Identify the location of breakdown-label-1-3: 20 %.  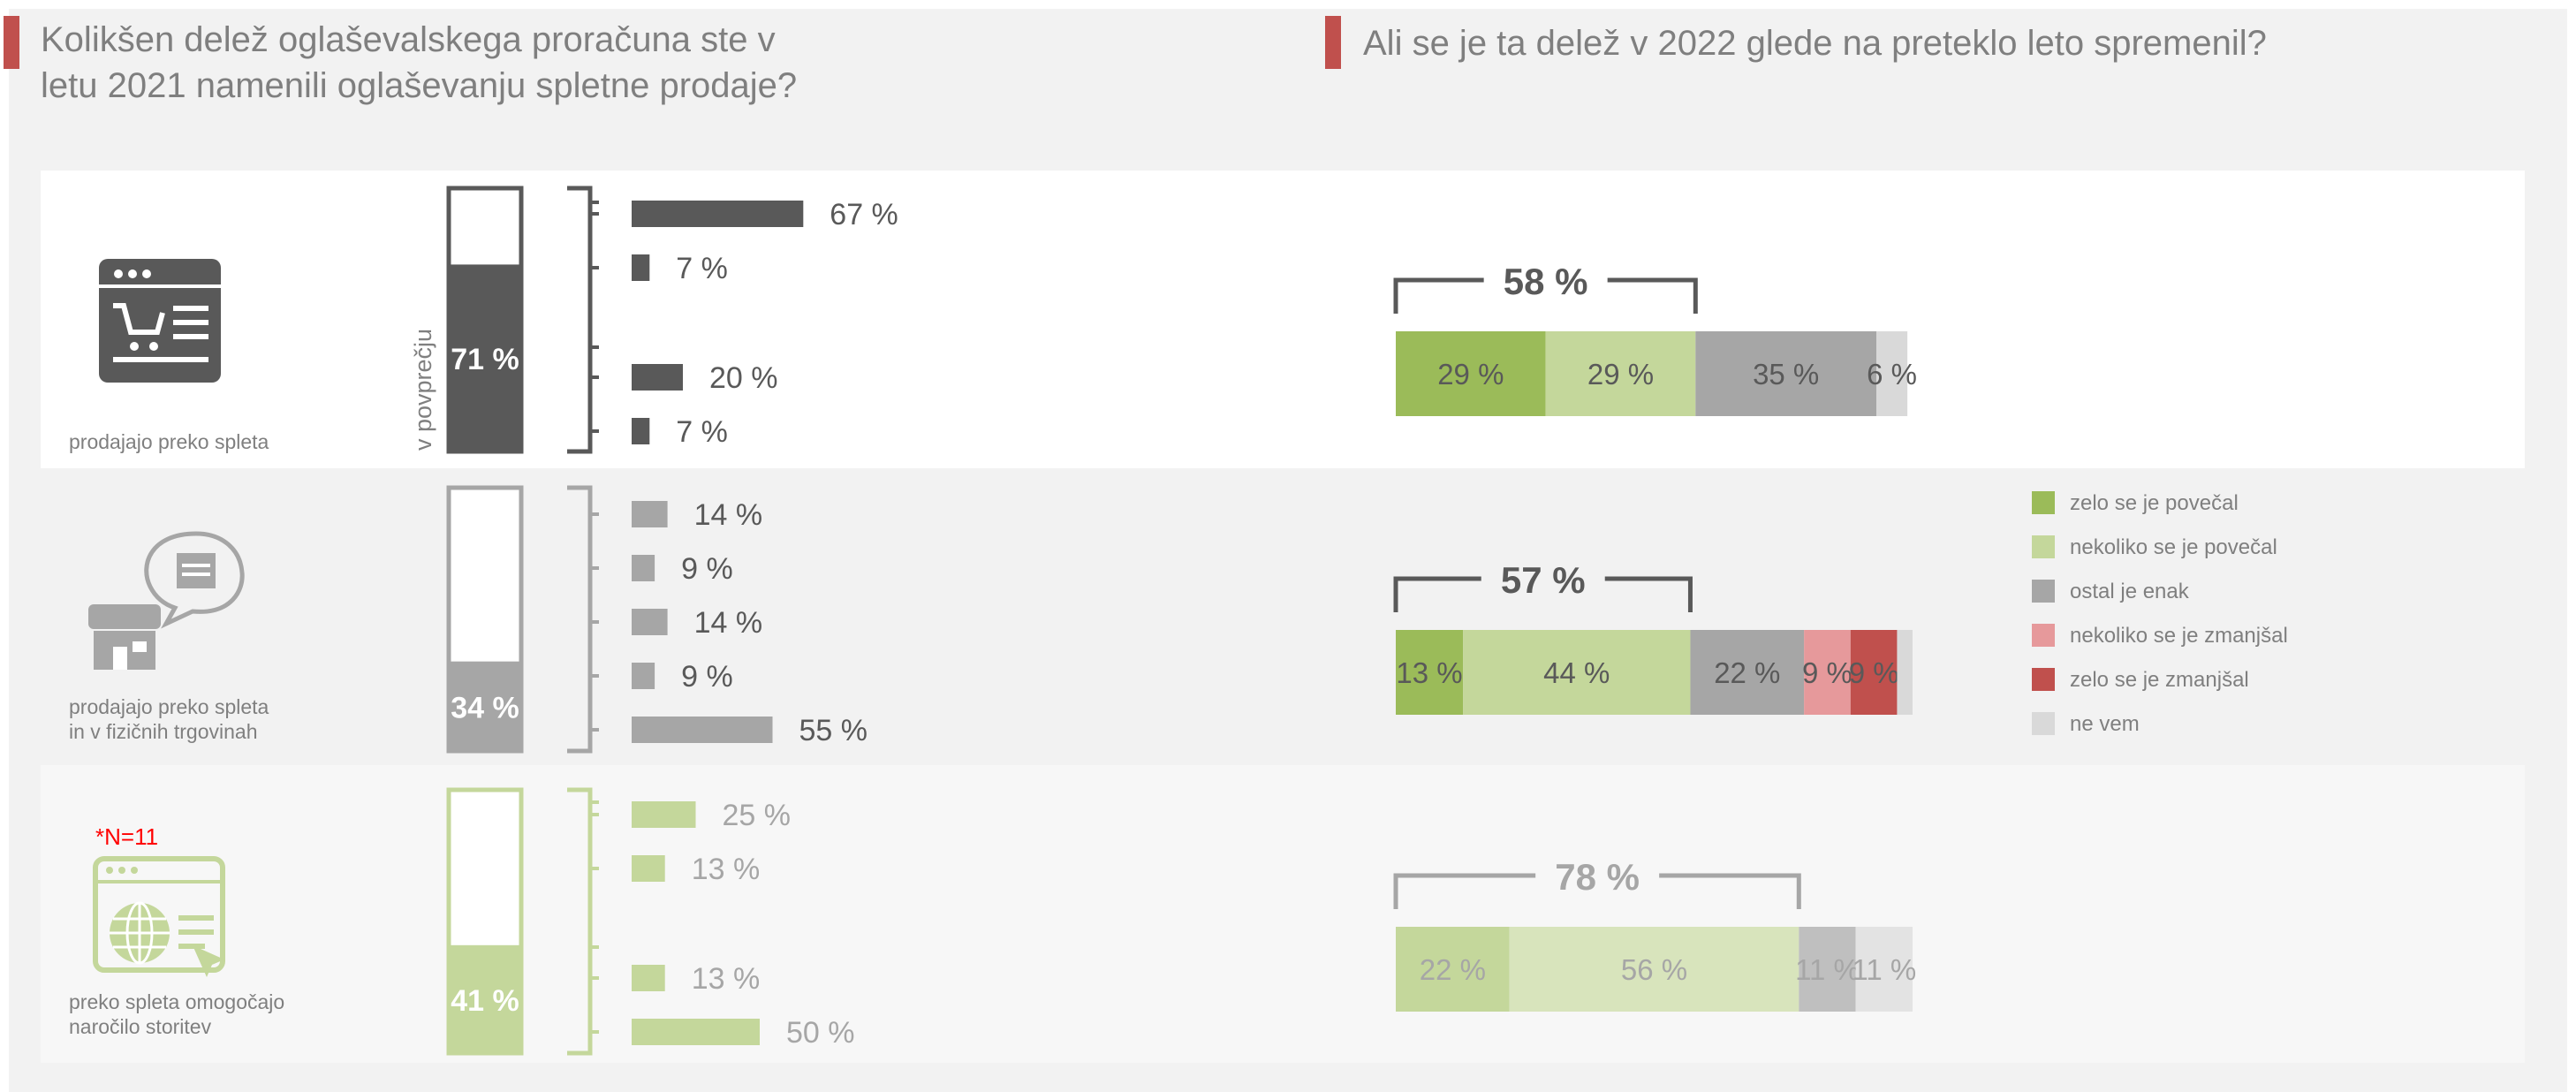
(744, 378).